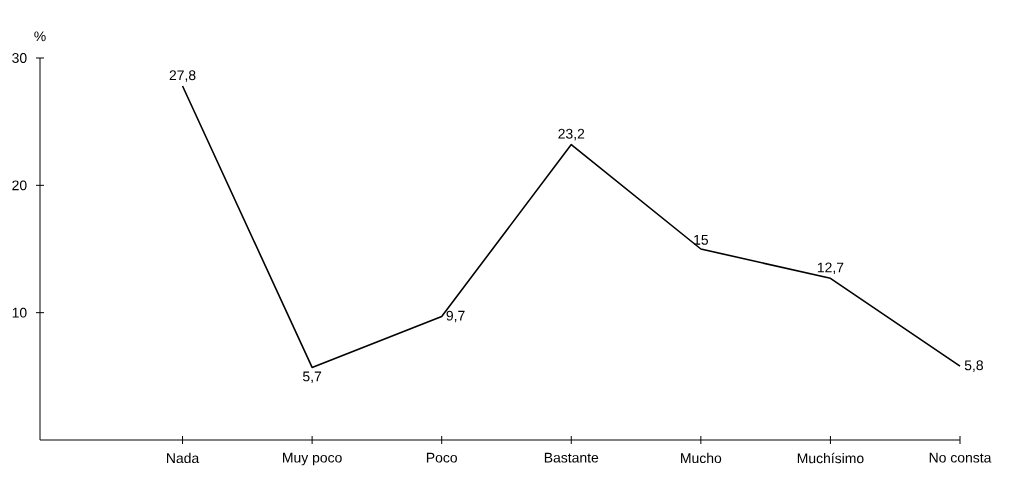 Image resolution: width=1017 pixels, height=485 pixels. Describe the element at coordinates (701, 458) in the screenshot. I see `x-tick-label: Mucho` at that location.